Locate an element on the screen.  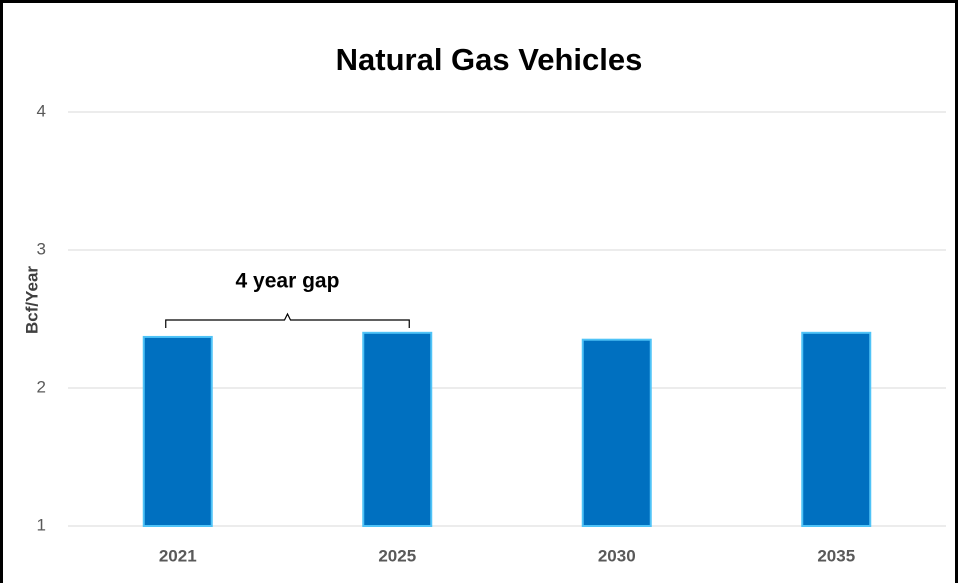
y-axis-label: Bcf/Year is located at coordinates (31, 300).